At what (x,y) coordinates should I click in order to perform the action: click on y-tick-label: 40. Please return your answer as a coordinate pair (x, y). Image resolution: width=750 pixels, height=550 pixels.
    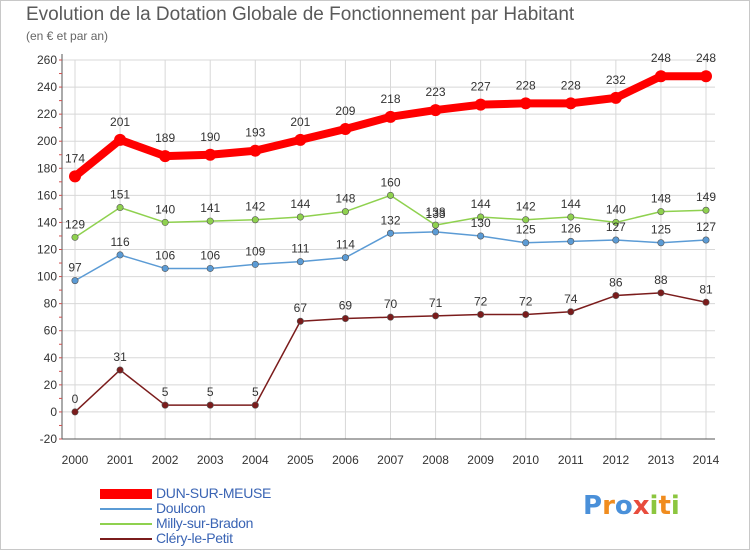
    Looking at the image, I should click on (51, 358).